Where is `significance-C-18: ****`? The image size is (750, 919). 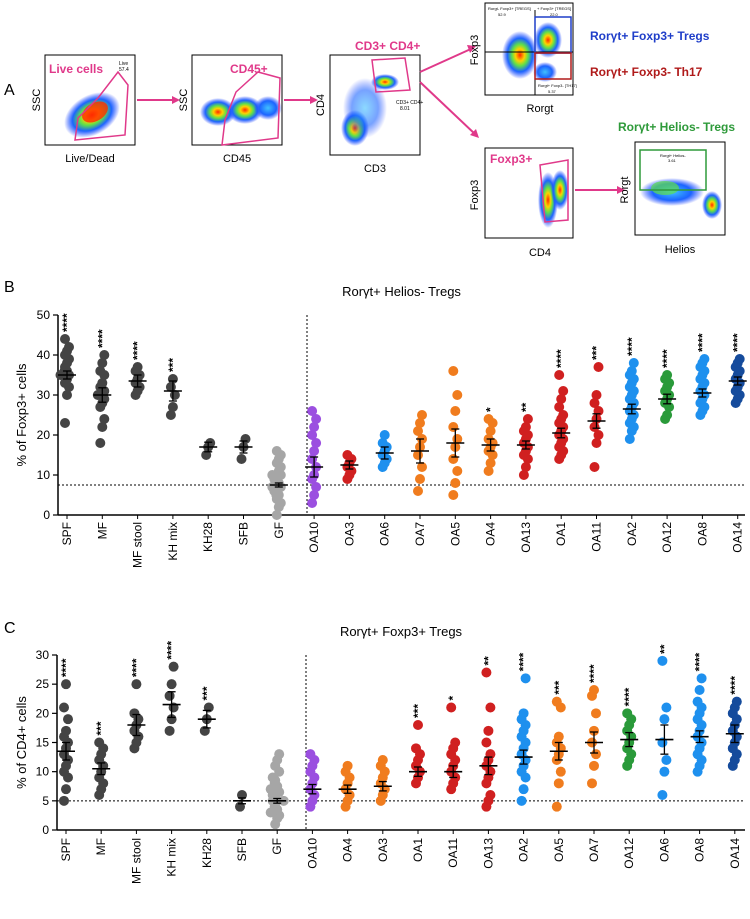 significance-C-18: **** is located at coordinates (700, 661).